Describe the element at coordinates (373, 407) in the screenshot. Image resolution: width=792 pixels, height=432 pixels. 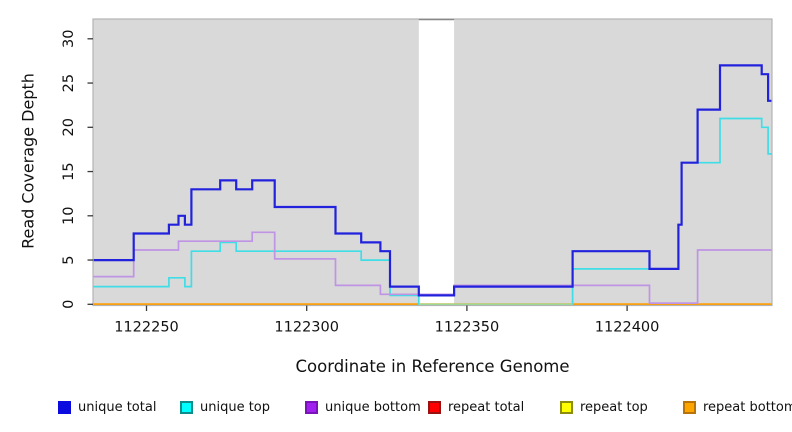
I see `legend-label: unique bottom` at that location.